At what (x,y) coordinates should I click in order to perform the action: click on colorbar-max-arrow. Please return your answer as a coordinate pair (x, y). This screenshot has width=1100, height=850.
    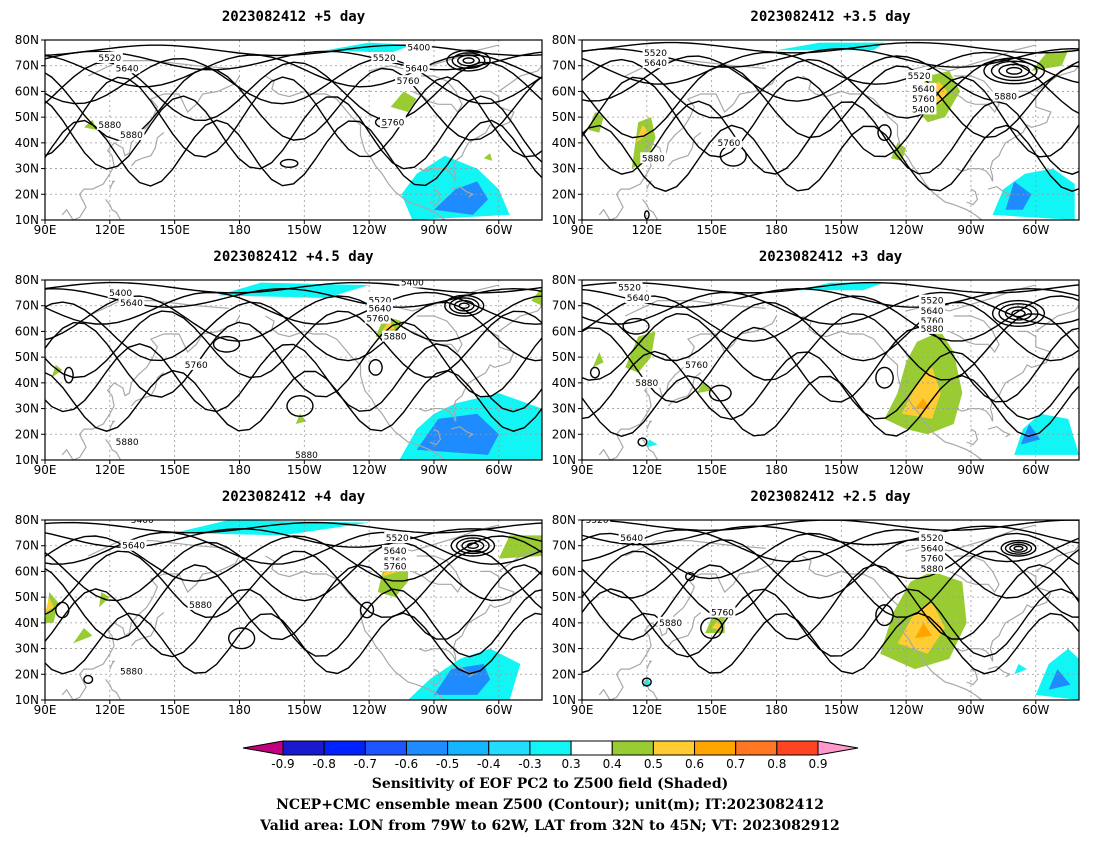
    Looking at the image, I should click on (838, 748).